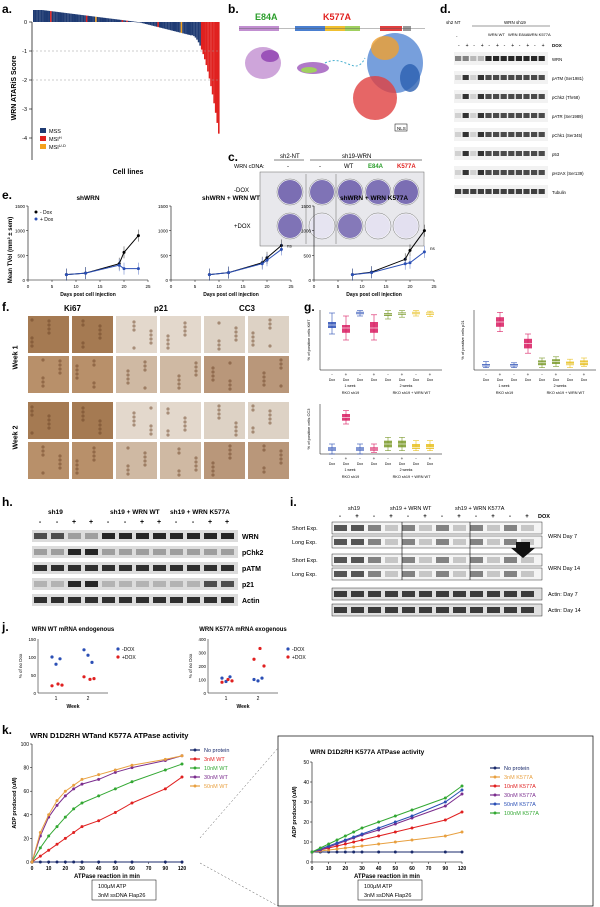  I want to click on i-dox-sign: -, so click(374, 517).